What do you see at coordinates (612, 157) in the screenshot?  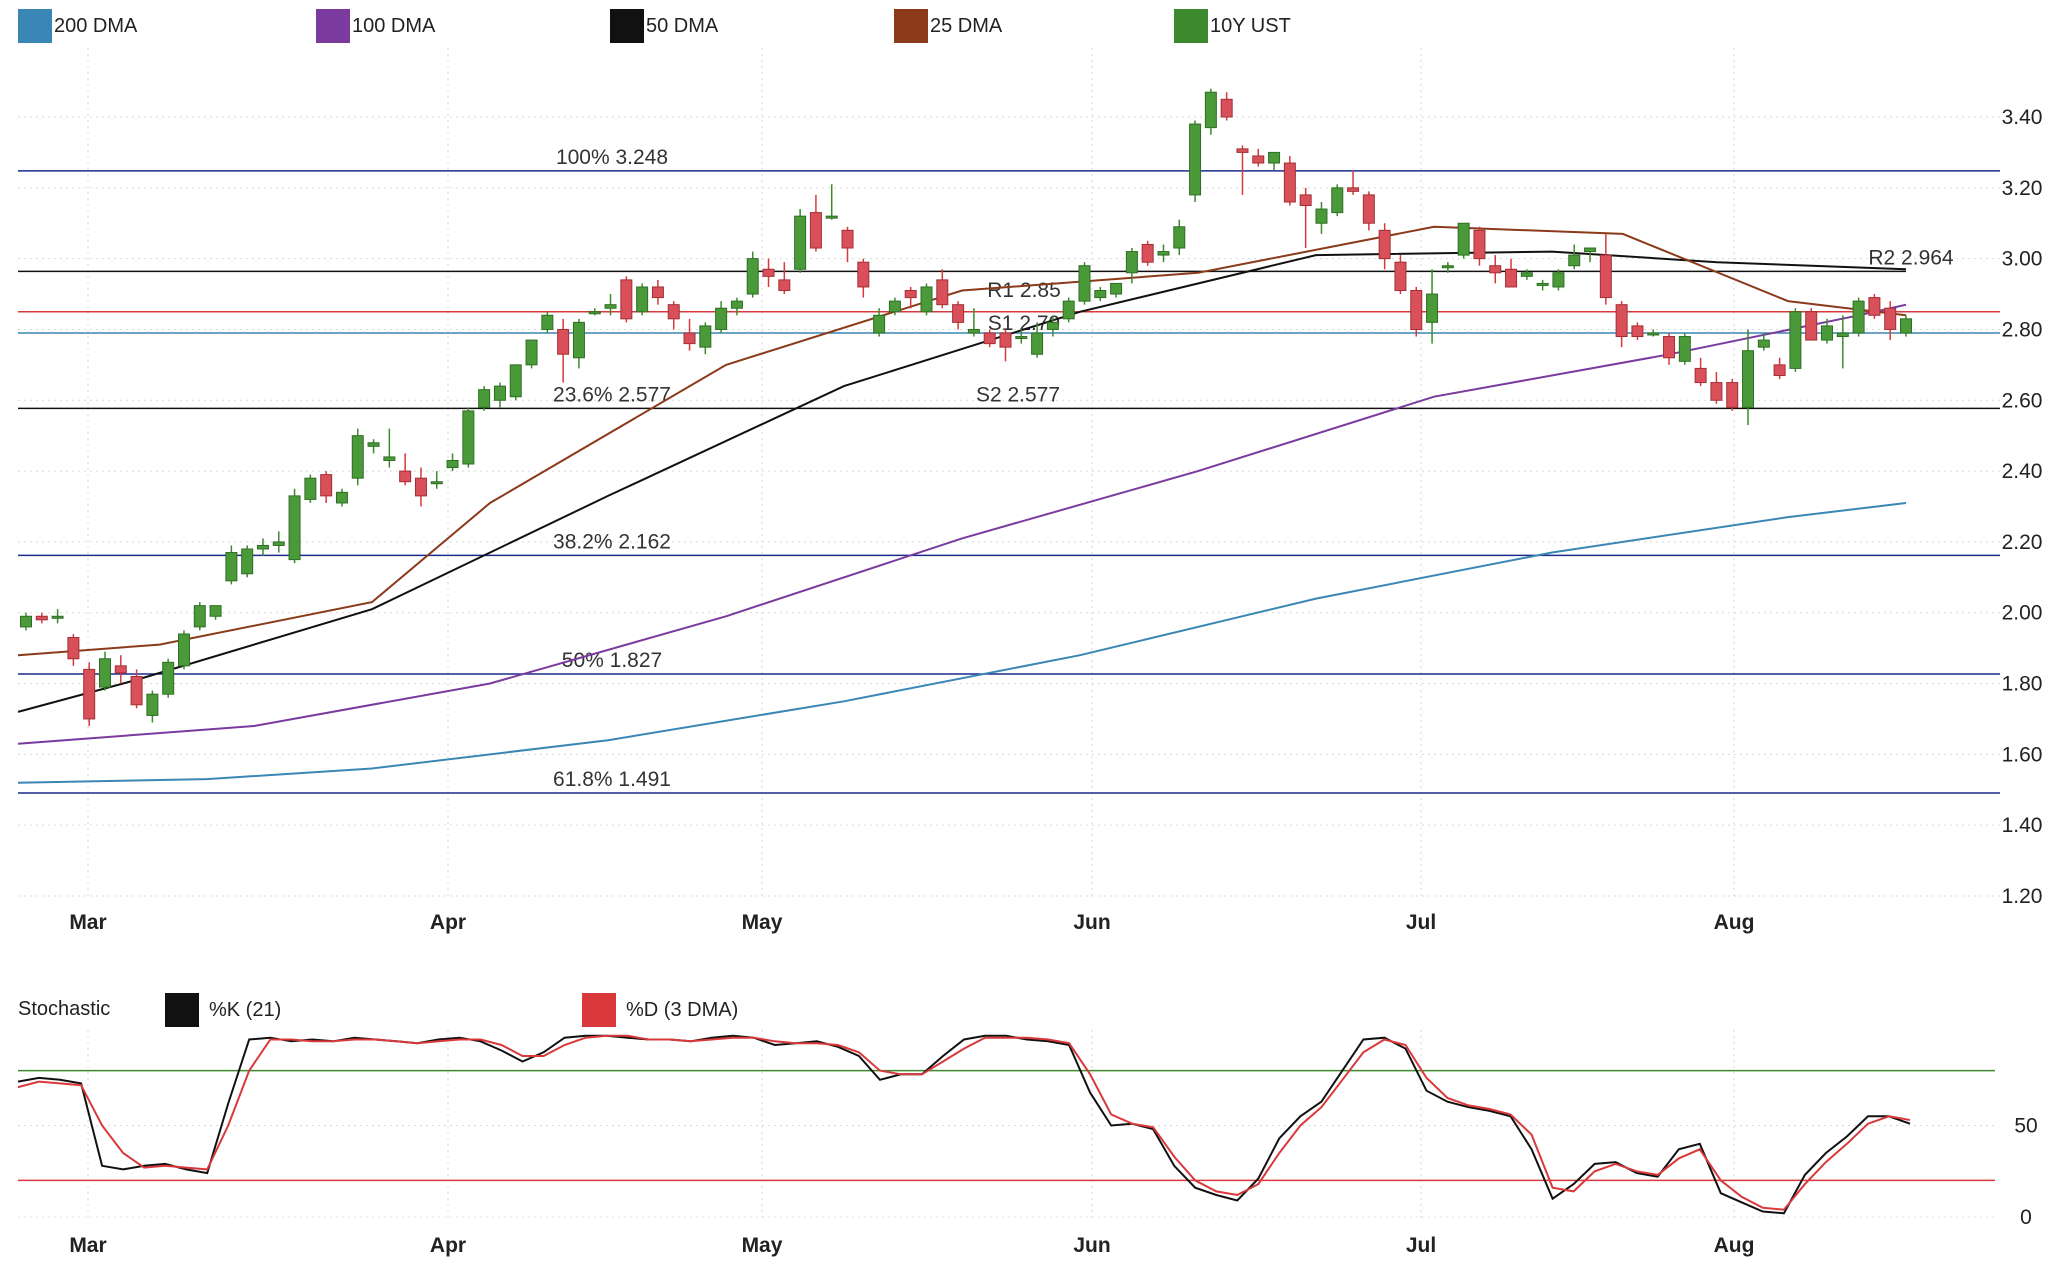 I see `reference-line-label: 100% 3.248` at bounding box center [612, 157].